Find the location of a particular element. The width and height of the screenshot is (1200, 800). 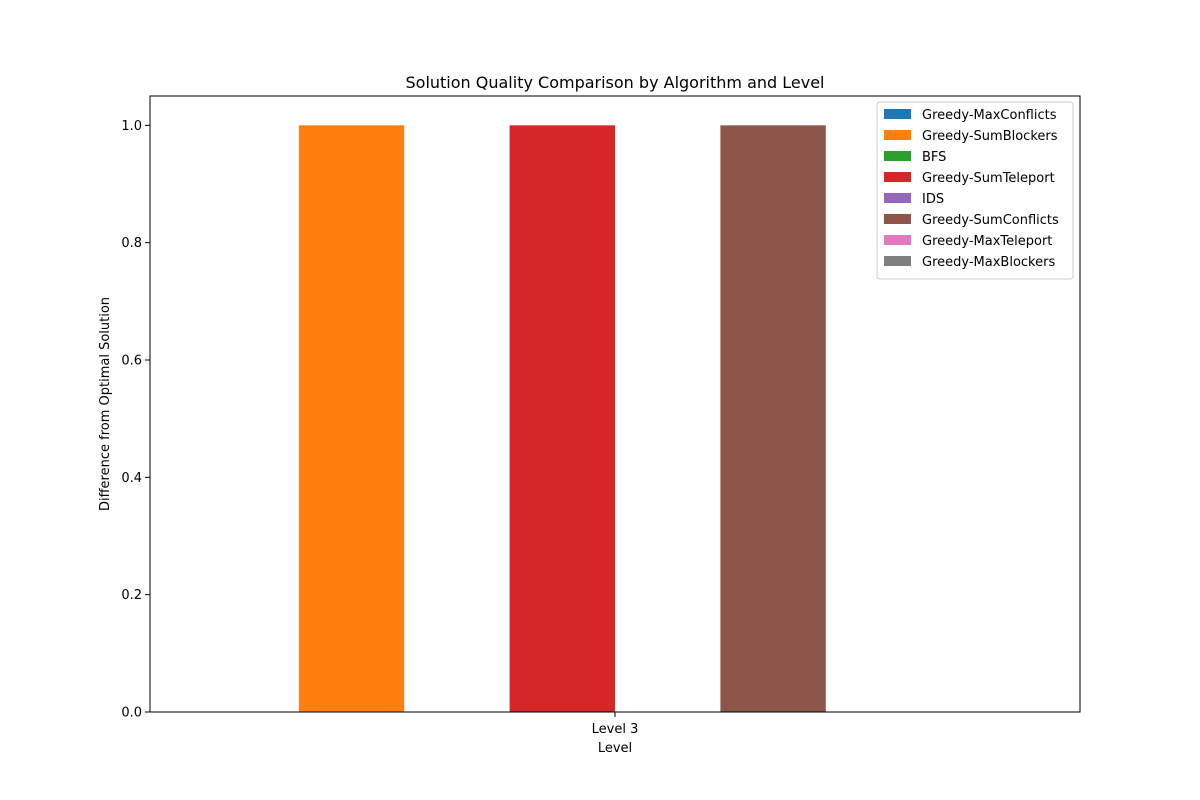

legend-box is located at coordinates (975, 190).